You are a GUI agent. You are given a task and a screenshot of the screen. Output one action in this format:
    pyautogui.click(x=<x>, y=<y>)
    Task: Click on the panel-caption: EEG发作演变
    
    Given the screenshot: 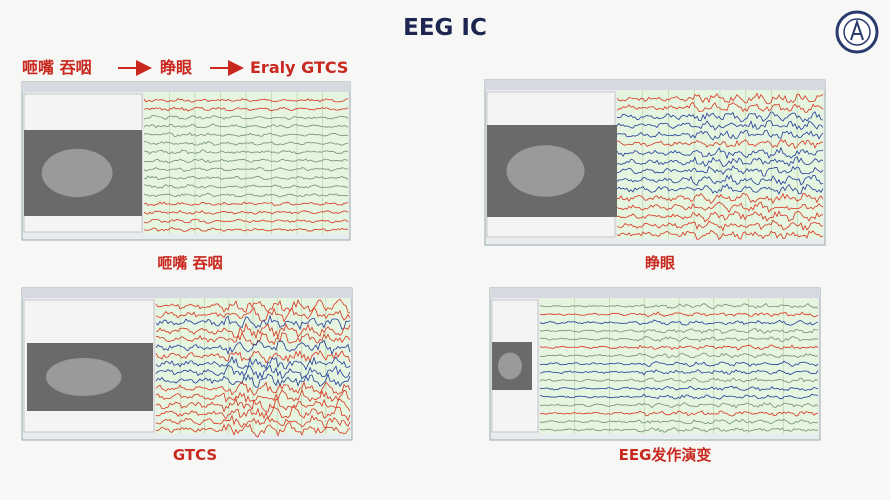 What is the action you would take?
    pyautogui.click(x=665, y=455)
    